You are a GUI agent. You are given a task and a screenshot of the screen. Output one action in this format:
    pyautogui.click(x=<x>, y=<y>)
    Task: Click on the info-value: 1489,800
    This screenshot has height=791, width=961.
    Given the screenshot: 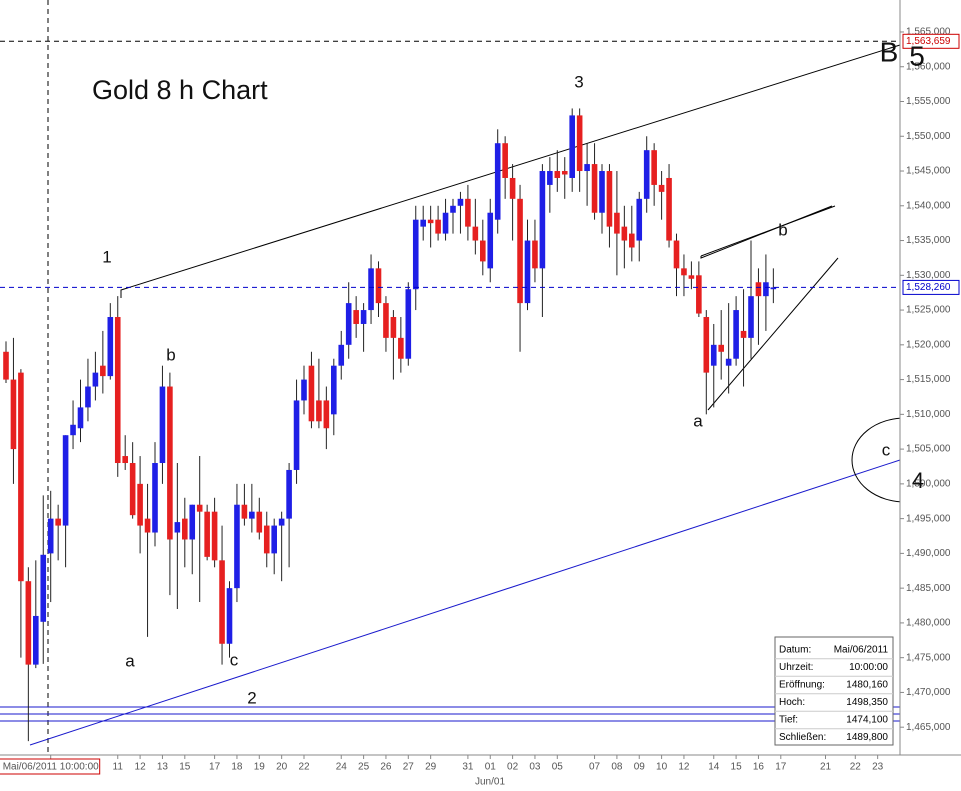 What is the action you would take?
    pyautogui.click(x=867, y=737)
    